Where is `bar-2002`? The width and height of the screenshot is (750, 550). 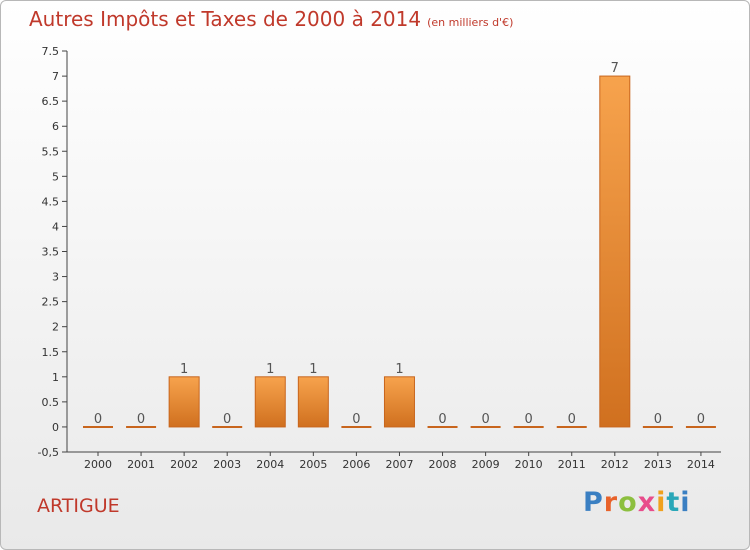 bar-2002 is located at coordinates (184, 402).